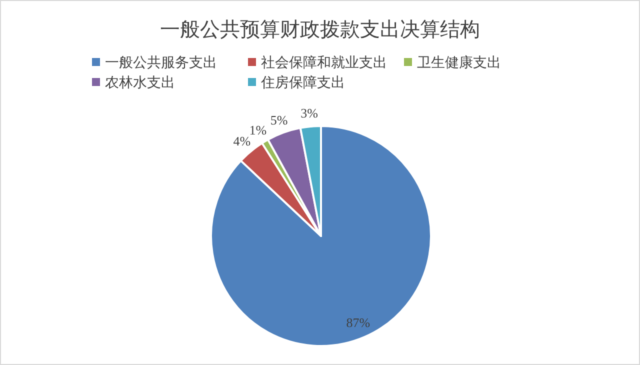  I want to click on legend-item: 卫生健康支出, so click(452, 63).